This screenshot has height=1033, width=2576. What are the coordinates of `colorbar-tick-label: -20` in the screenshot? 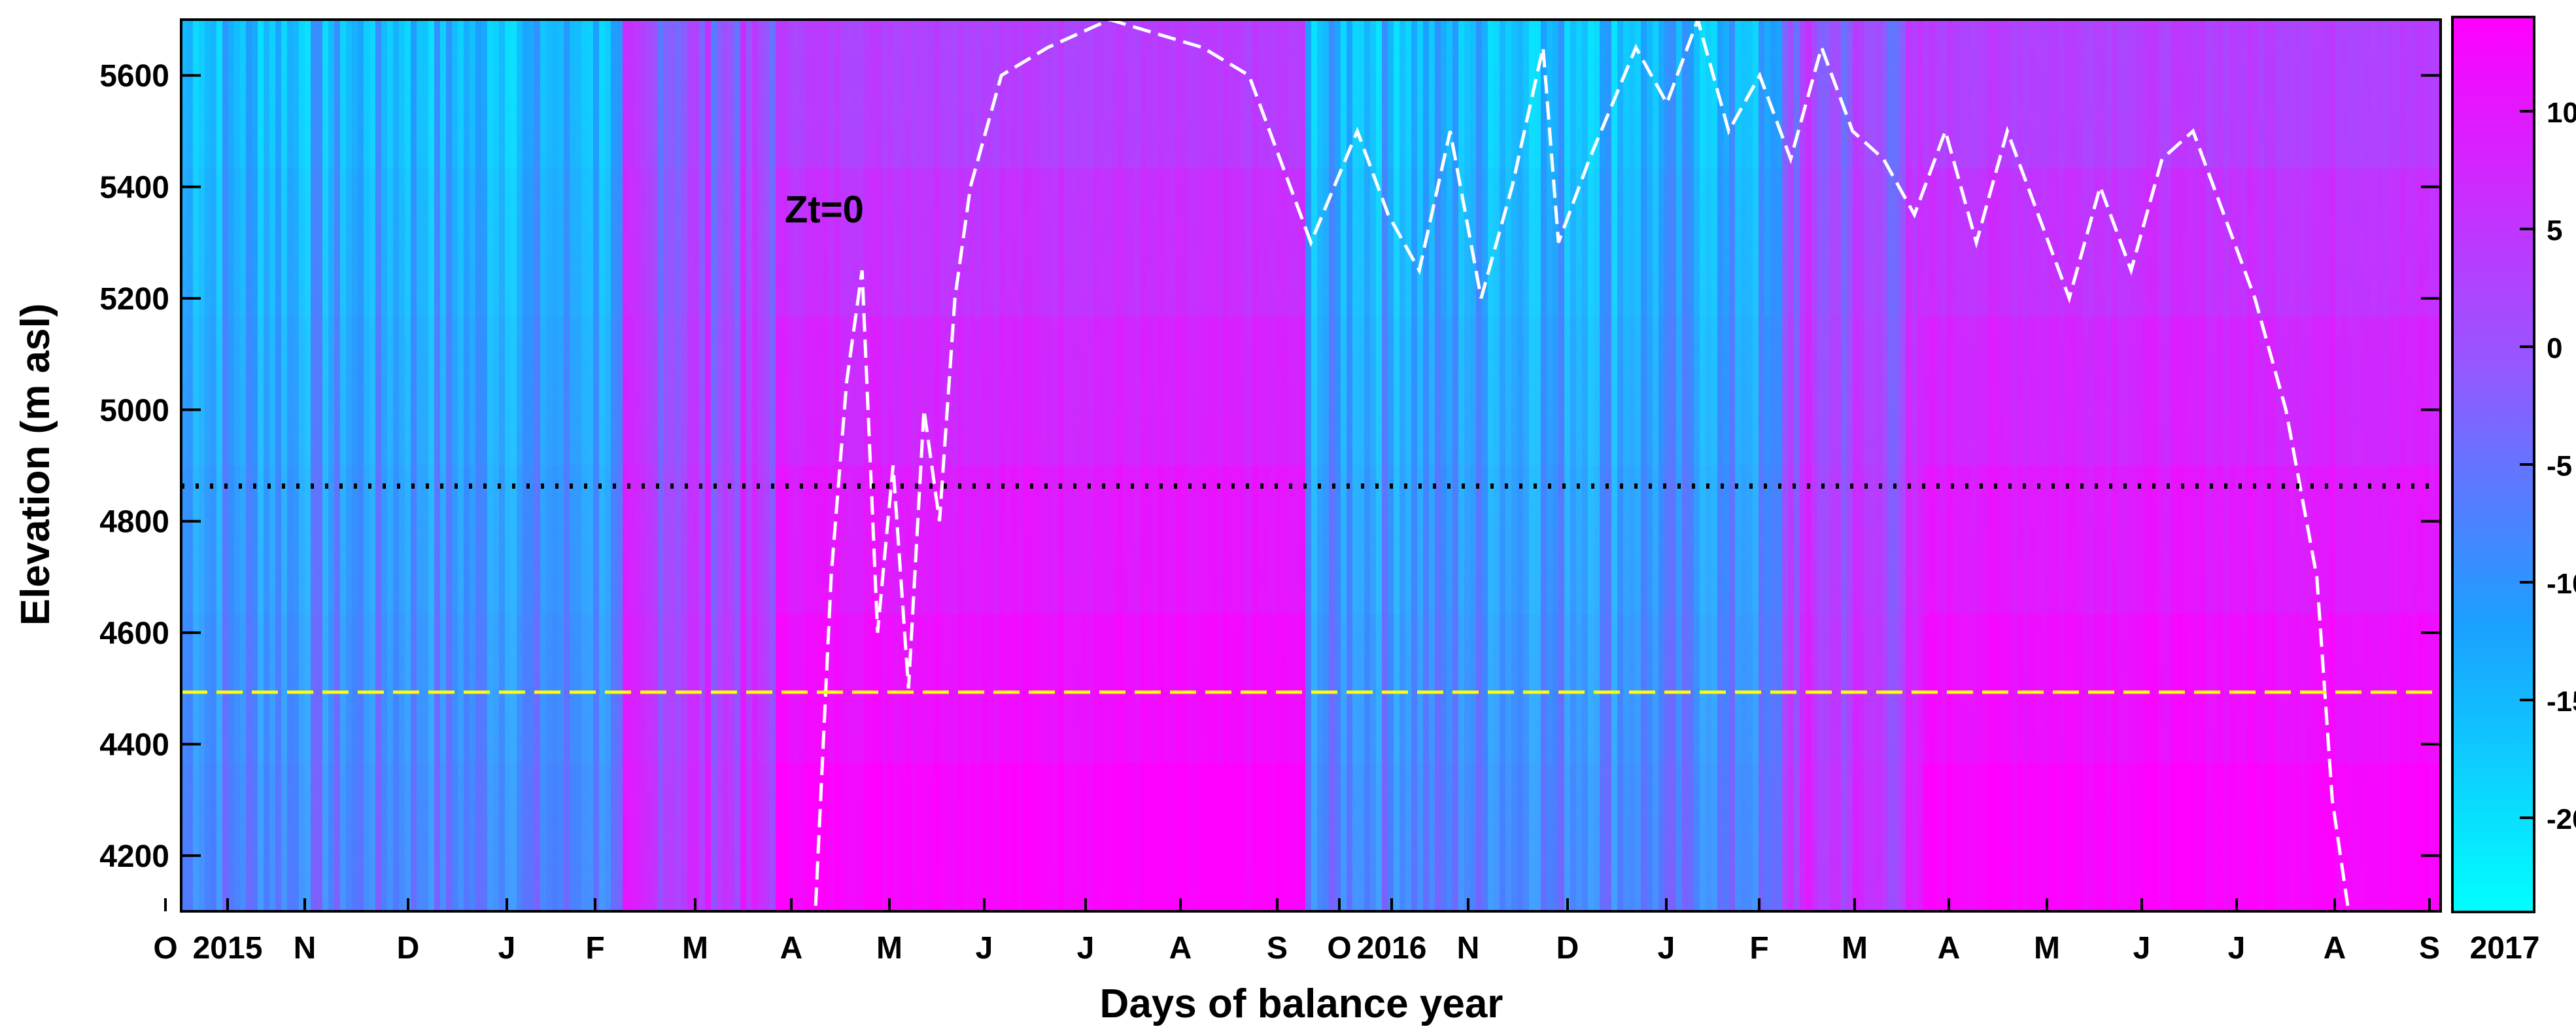 It's located at (2561, 819).